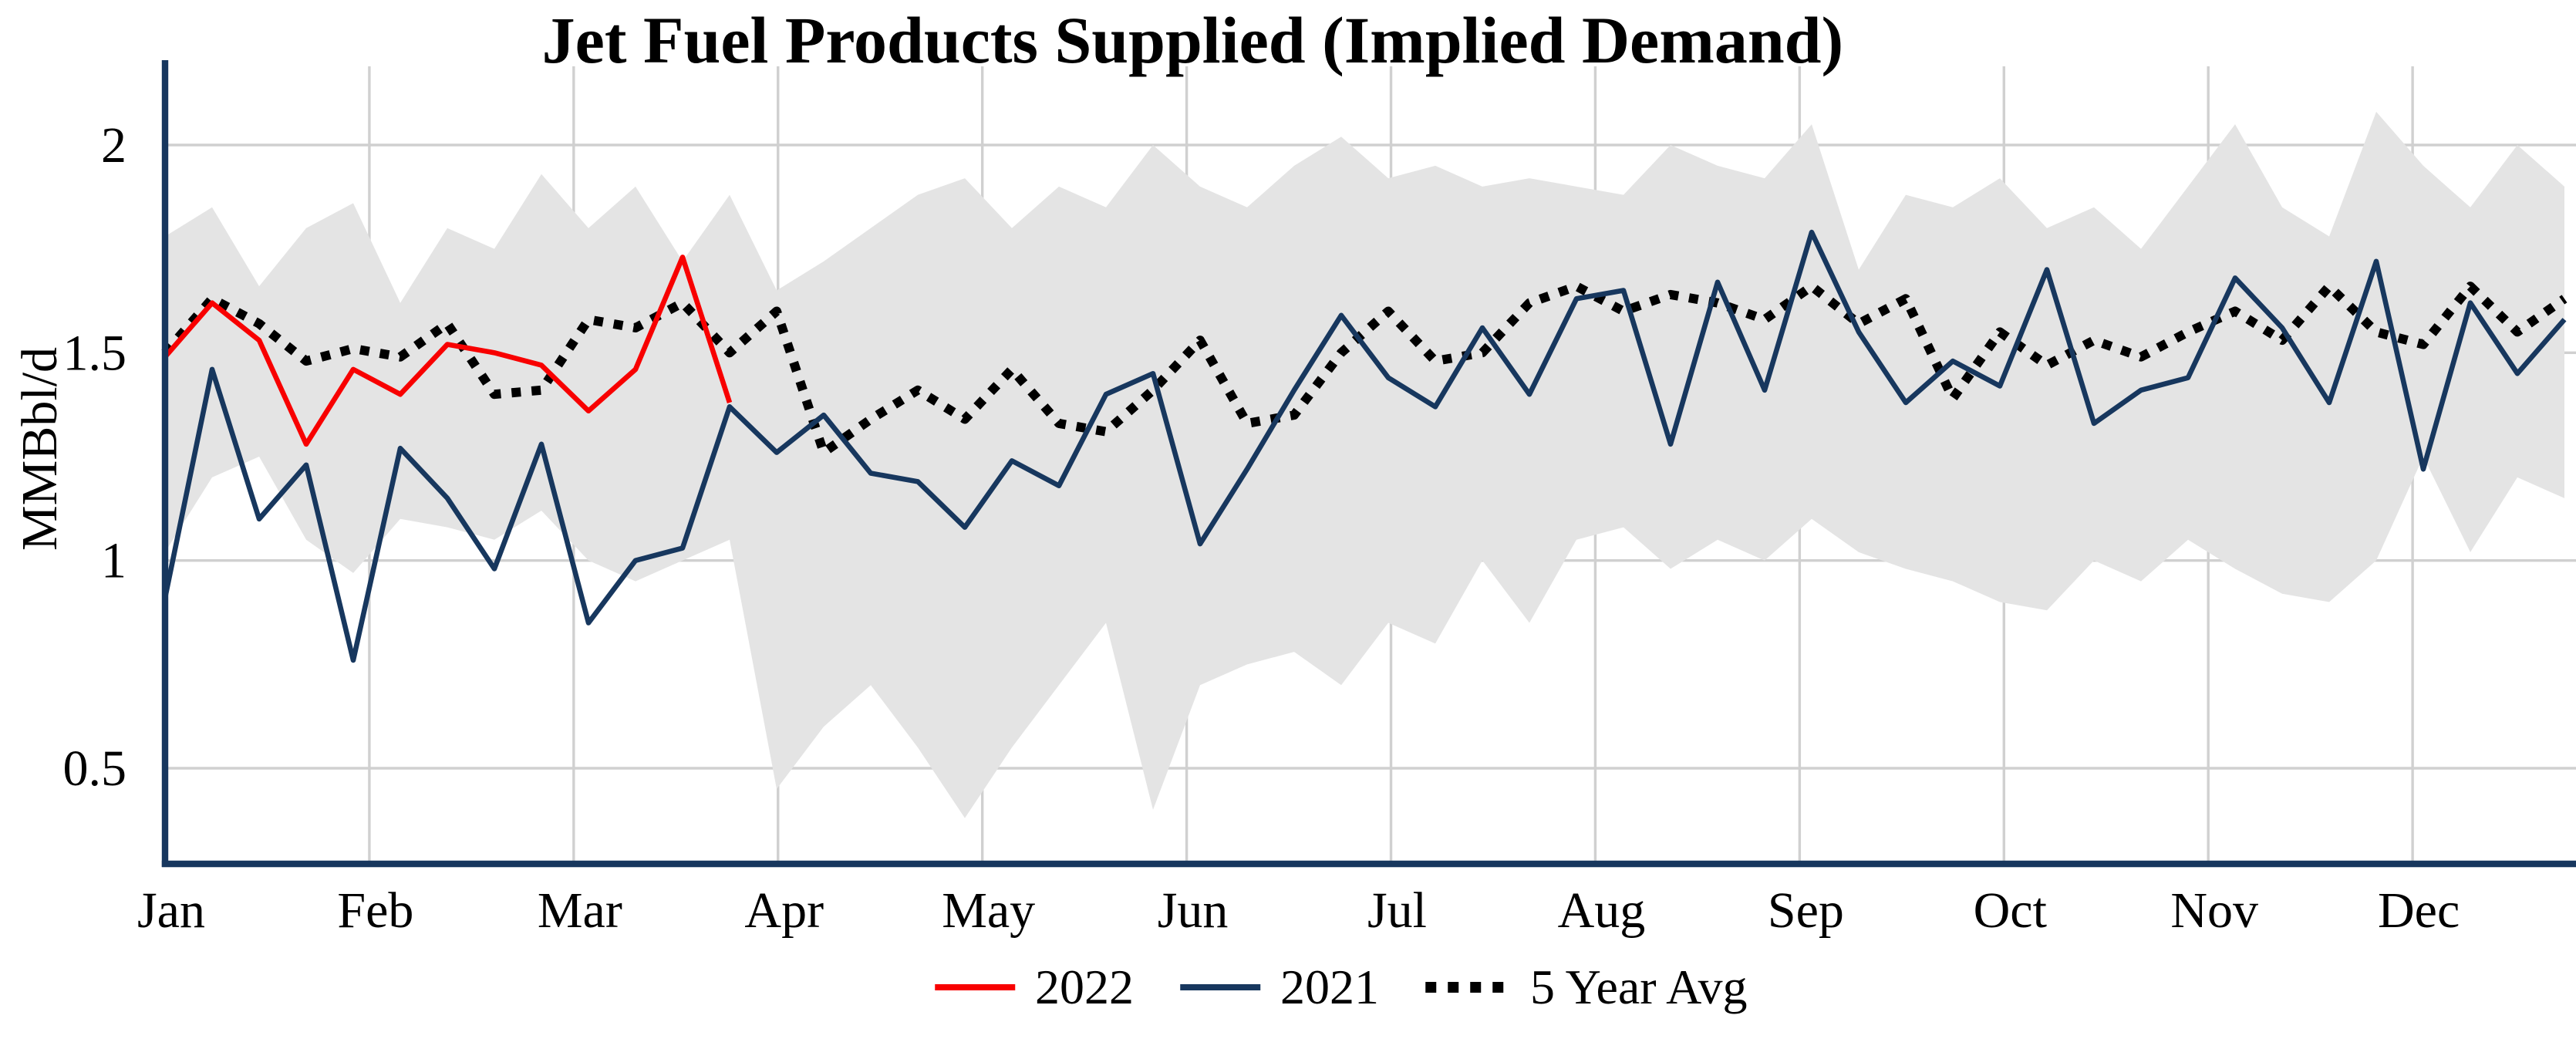 This screenshot has height=1049, width=2576. Describe the element at coordinates (113, 145) in the screenshot. I see `y-tick-label: 2` at that location.